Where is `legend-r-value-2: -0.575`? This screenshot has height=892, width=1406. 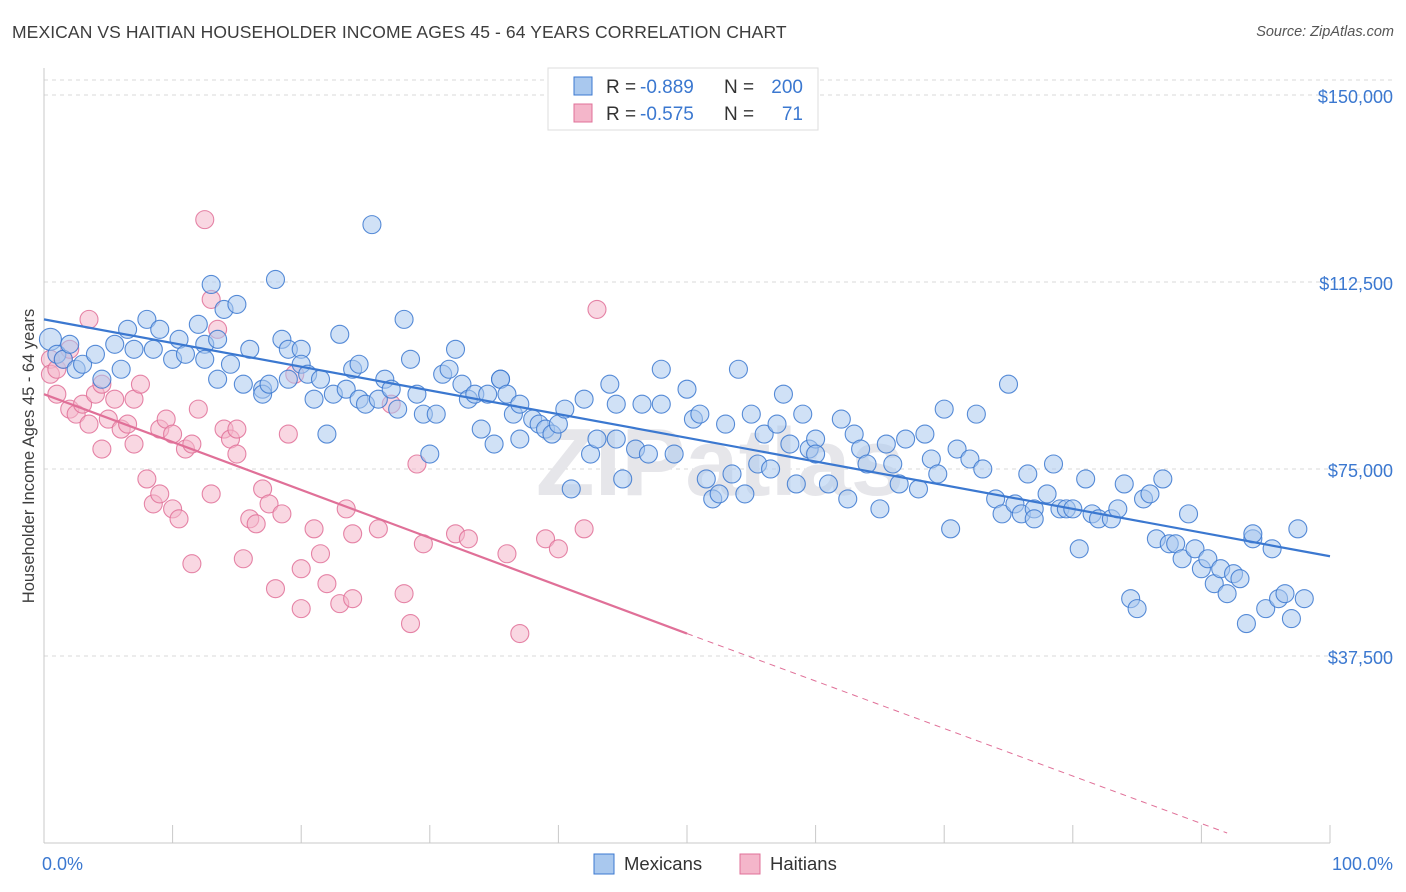 legend-r-value-2: -0.575 is located at coordinates (667, 114).